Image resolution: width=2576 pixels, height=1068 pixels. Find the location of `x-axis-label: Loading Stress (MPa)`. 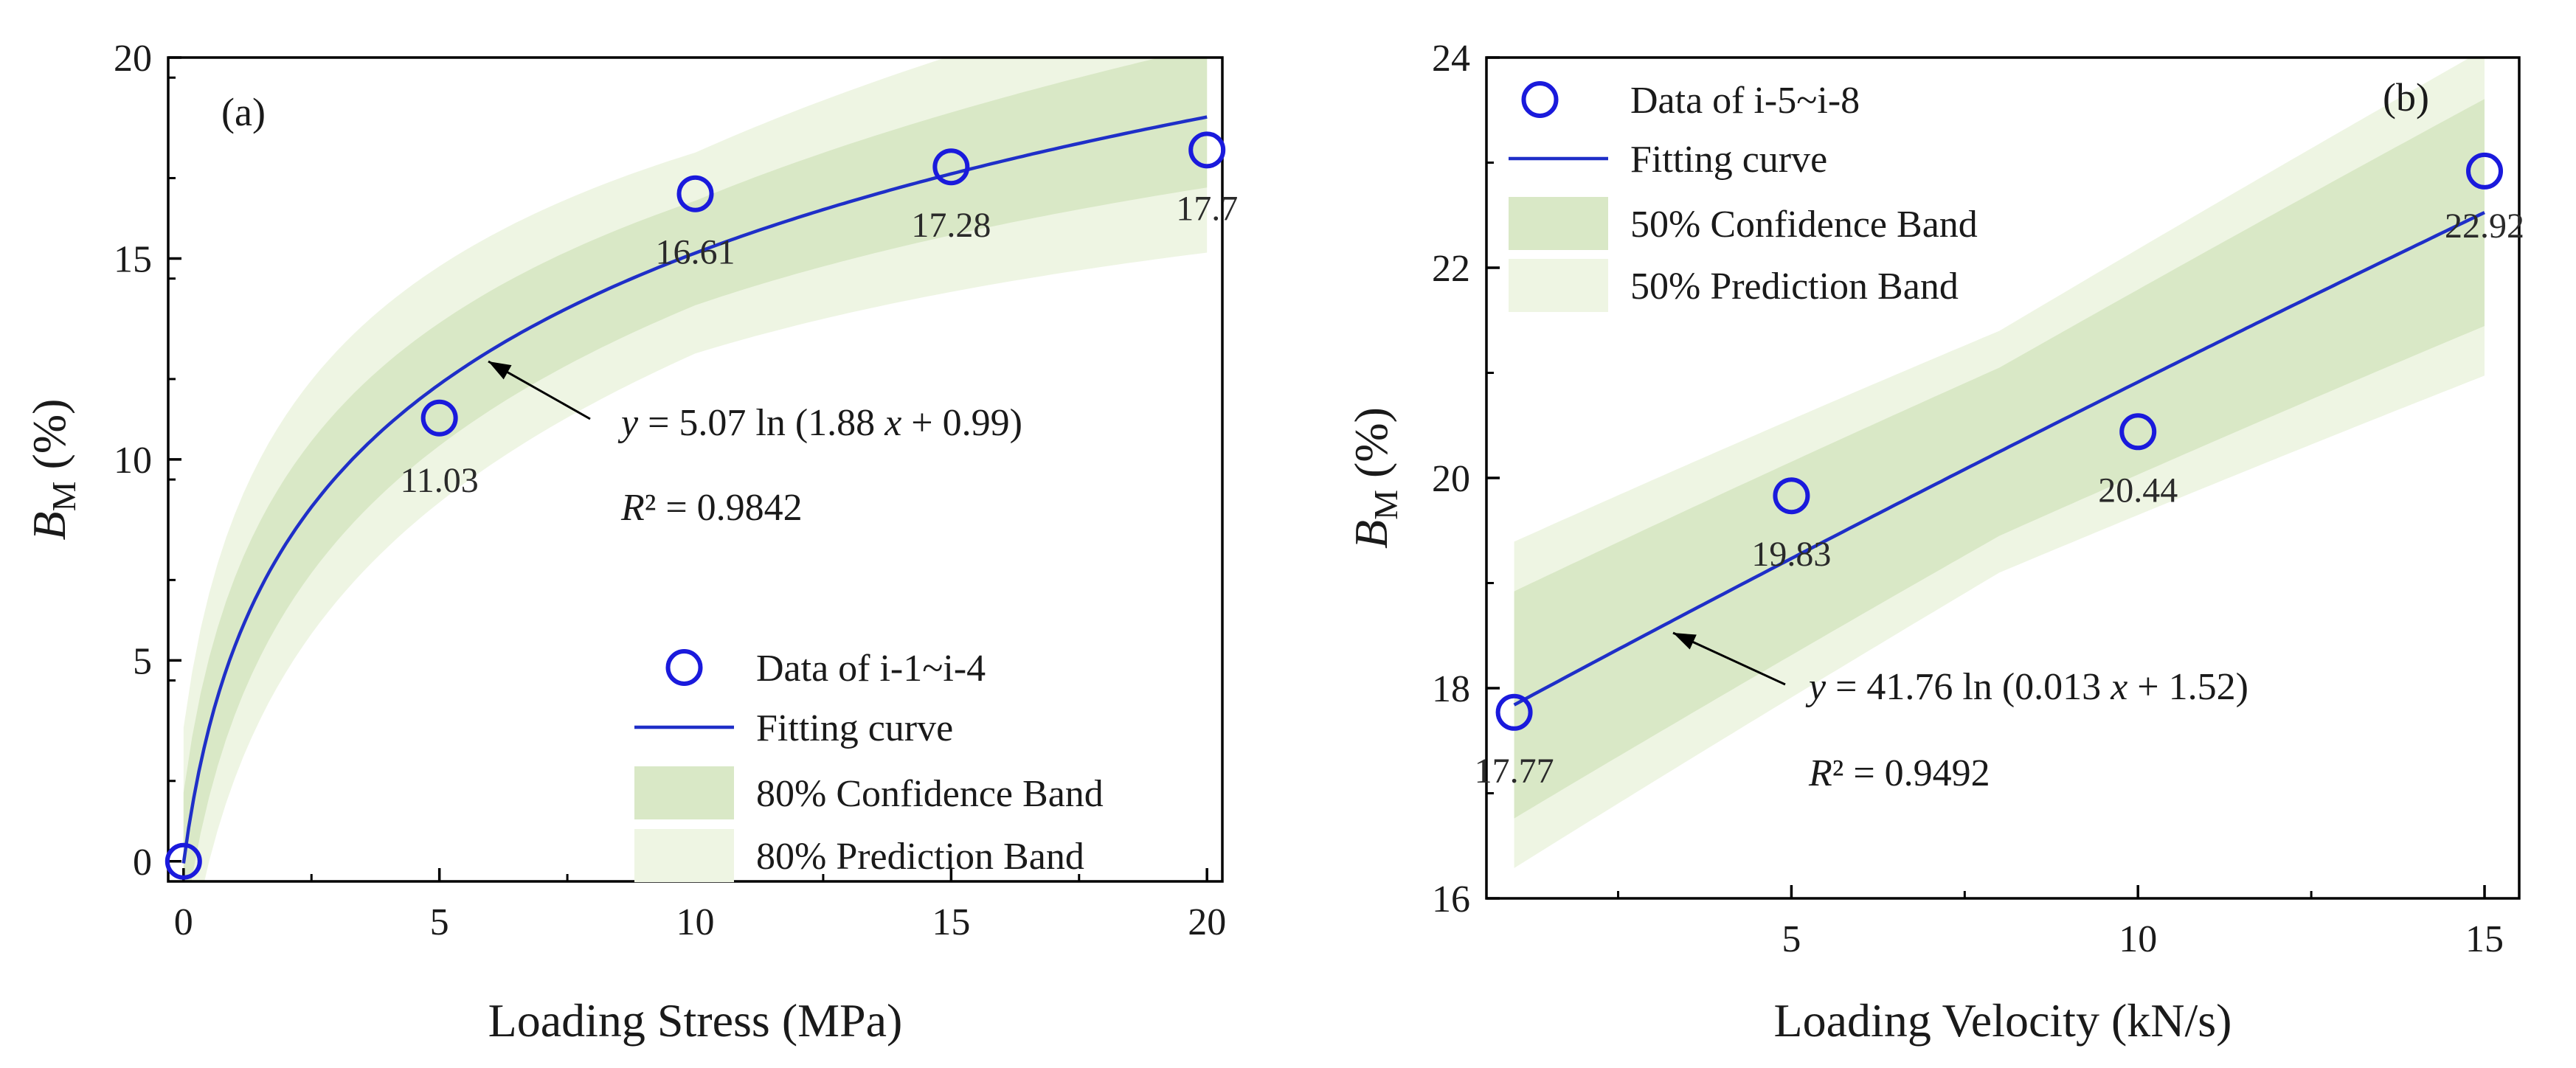

x-axis-label: Loading Stress (MPa) is located at coordinates (696, 1020).